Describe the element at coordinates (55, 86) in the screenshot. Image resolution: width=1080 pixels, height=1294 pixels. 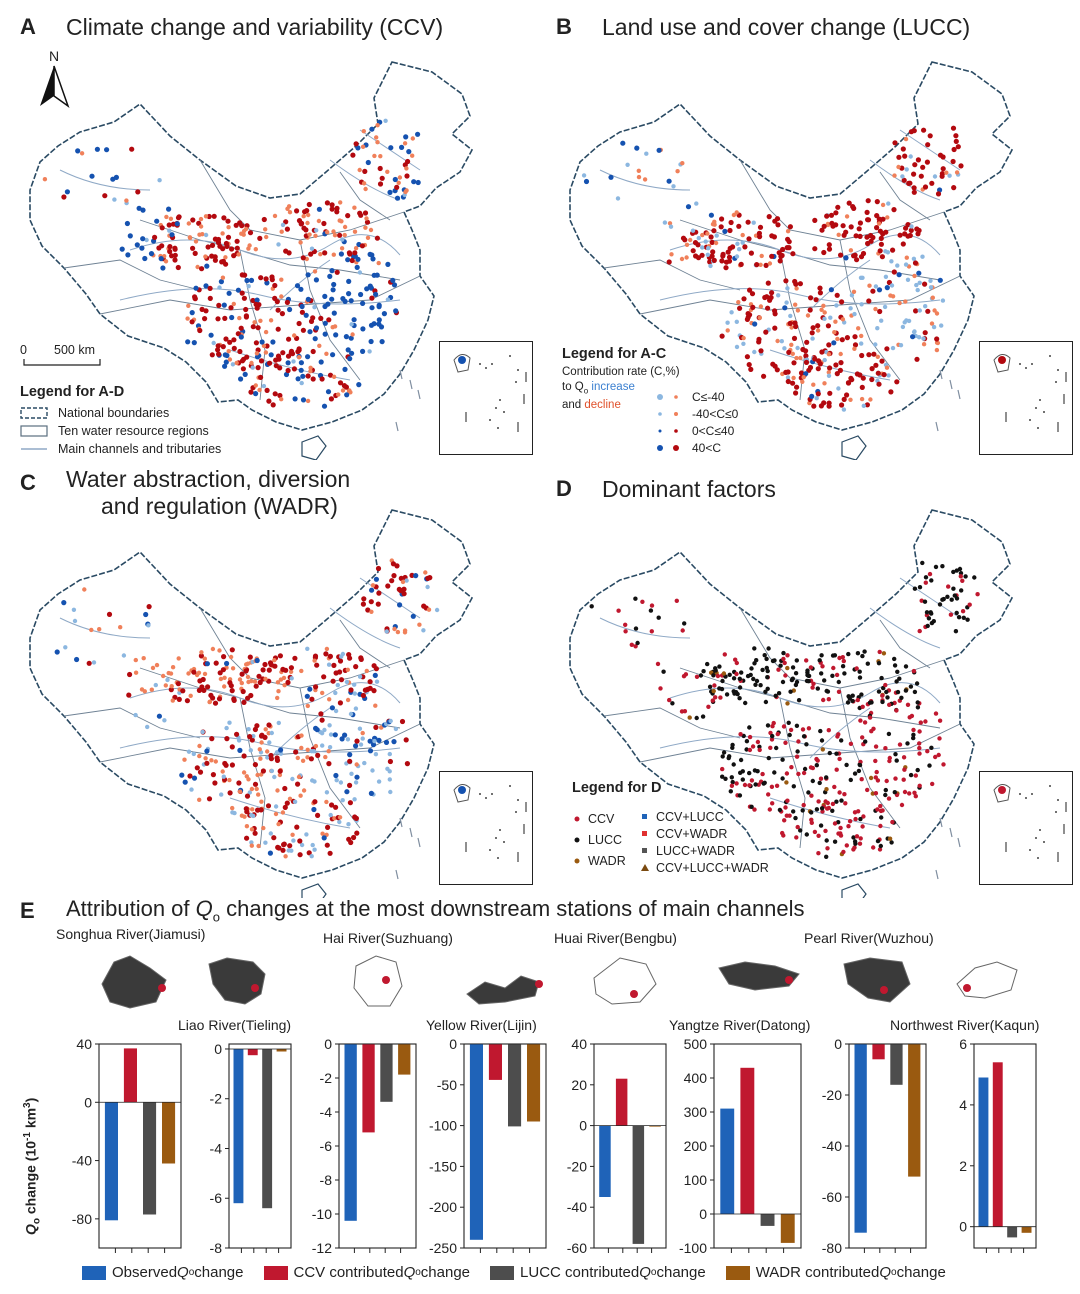
I see `north-arrow-icon` at that location.